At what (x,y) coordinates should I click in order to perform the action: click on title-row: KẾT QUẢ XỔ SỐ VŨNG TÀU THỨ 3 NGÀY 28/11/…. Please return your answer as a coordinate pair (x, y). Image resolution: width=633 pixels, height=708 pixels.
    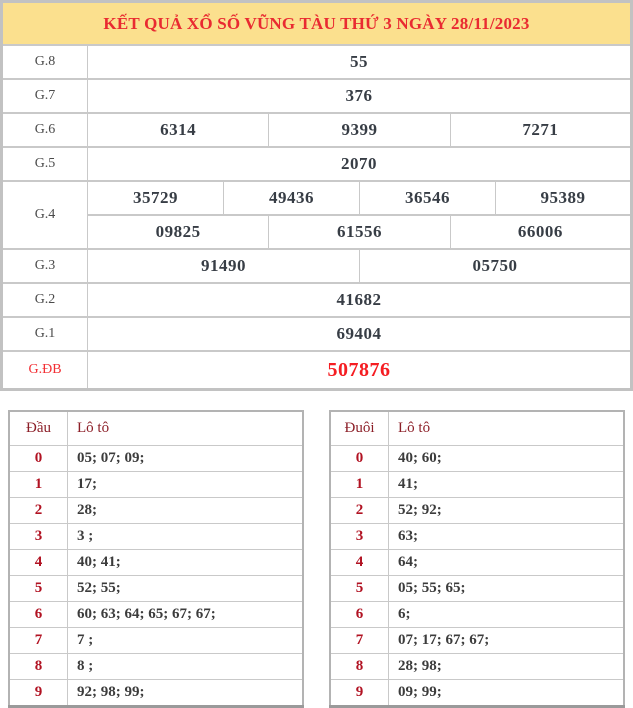
    Looking at the image, I should click on (316, 23).